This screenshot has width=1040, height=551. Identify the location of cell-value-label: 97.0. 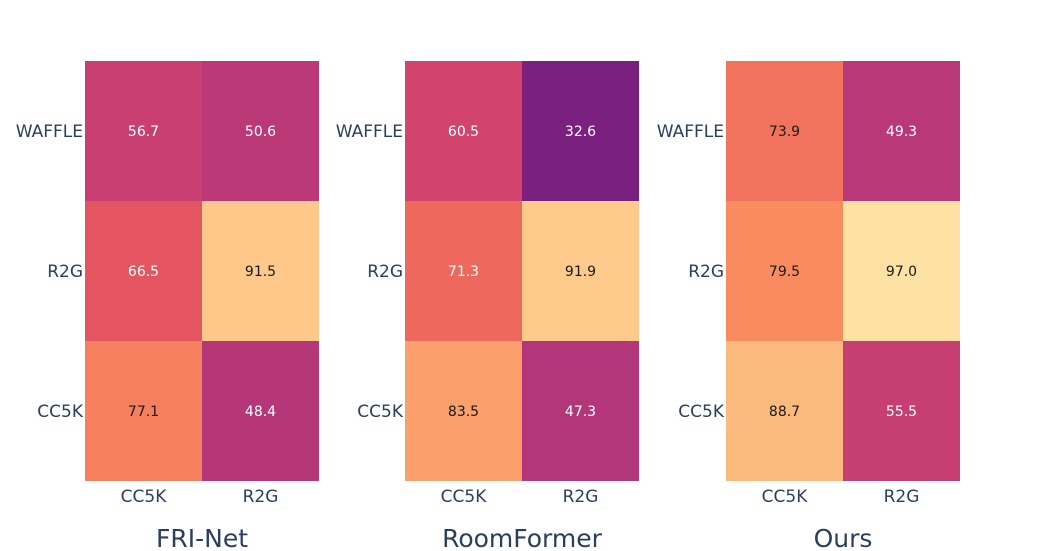
(901, 272).